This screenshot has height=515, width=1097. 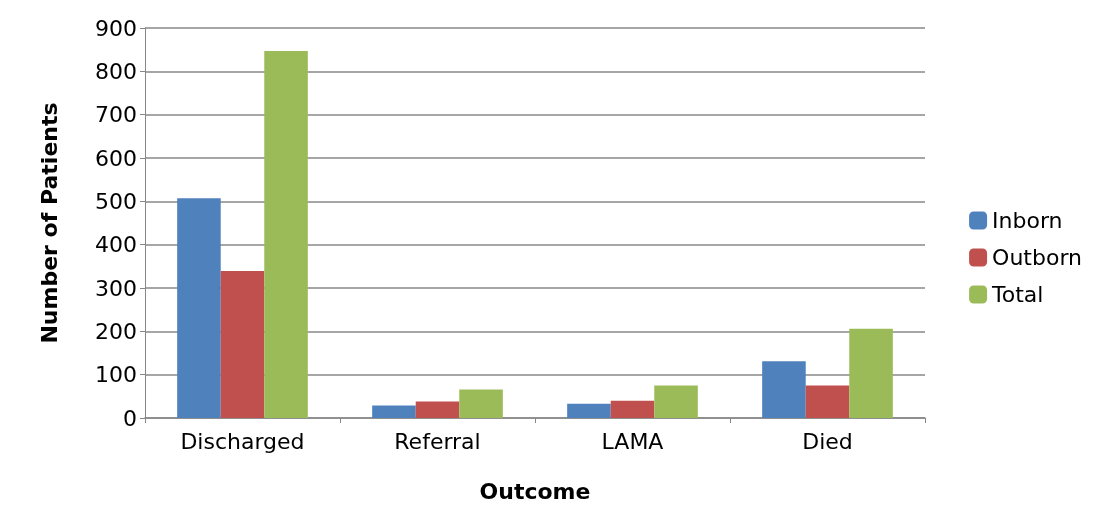 What do you see at coordinates (116, 245) in the screenshot?
I see `y-tick-label: 400` at bounding box center [116, 245].